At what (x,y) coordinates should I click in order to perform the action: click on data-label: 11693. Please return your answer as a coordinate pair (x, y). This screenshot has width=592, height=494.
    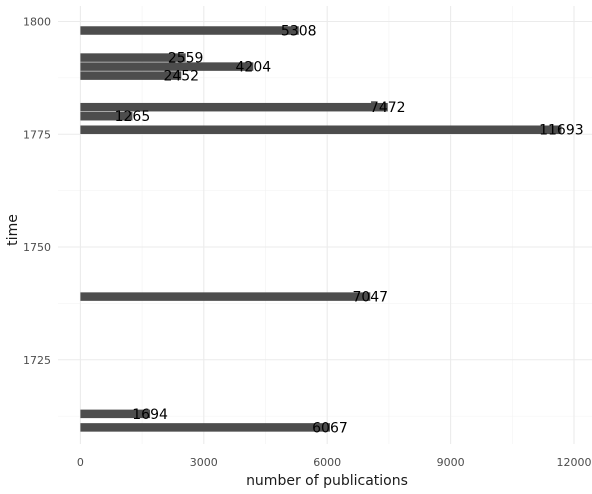
    Looking at the image, I should click on (561, 131).